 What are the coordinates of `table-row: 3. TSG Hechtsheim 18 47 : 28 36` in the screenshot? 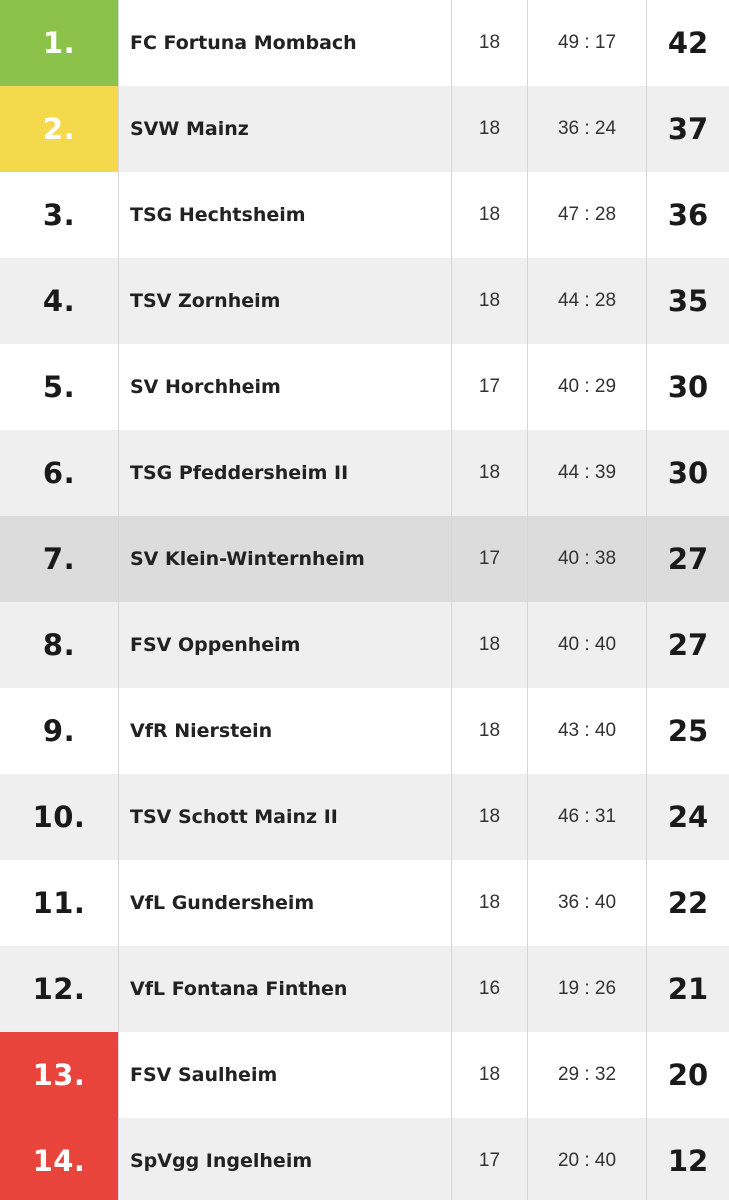 It's located at (364, 215).